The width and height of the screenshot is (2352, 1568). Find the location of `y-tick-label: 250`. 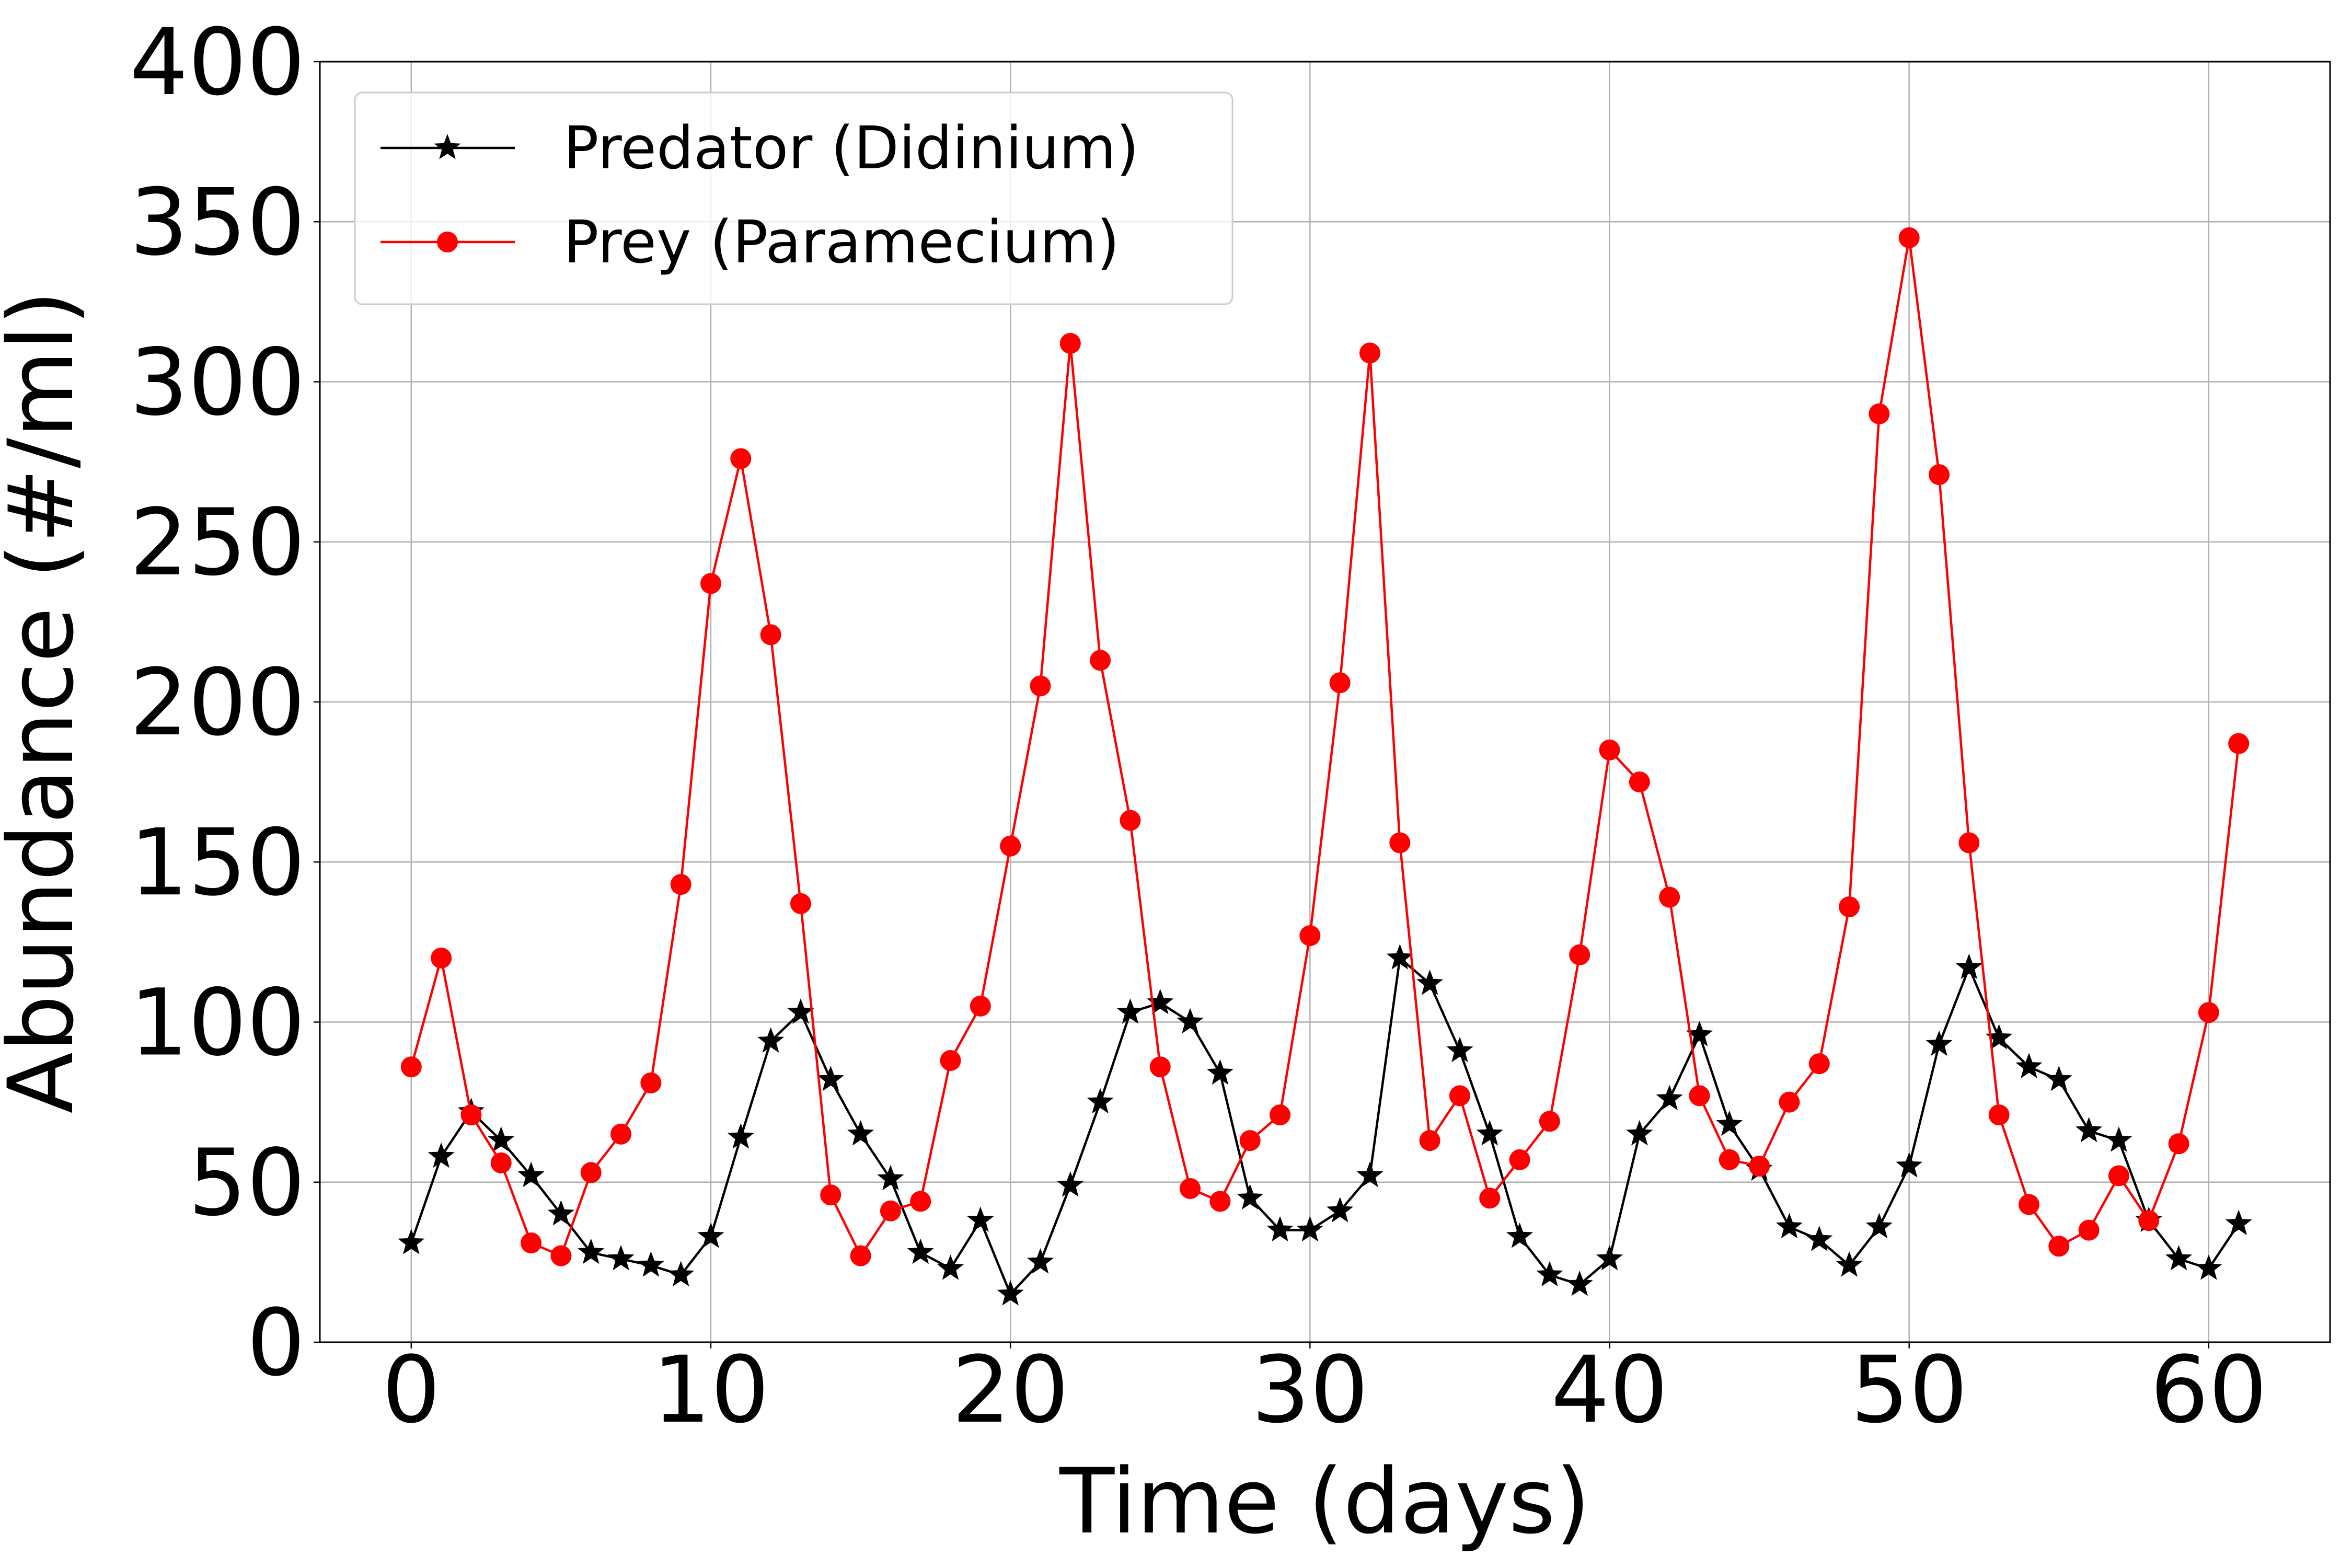

y-tick-label: 250 is located at coordinates (217, 542).